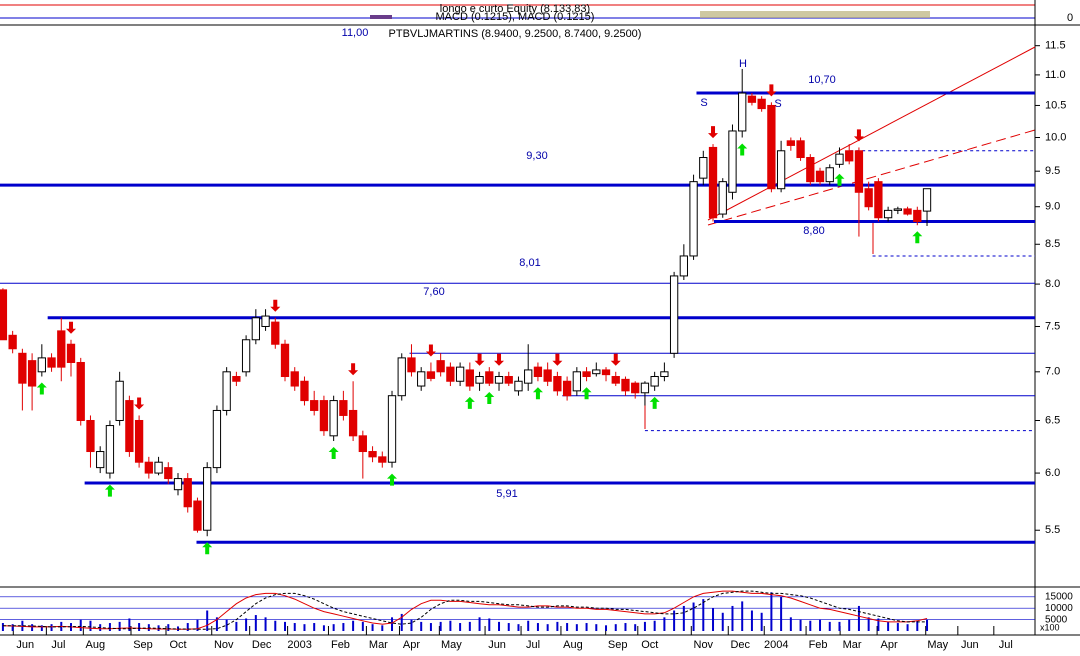 This screenshot has height=656, width=1080. I want to click on annotation: 10,70, so click(822, 80).